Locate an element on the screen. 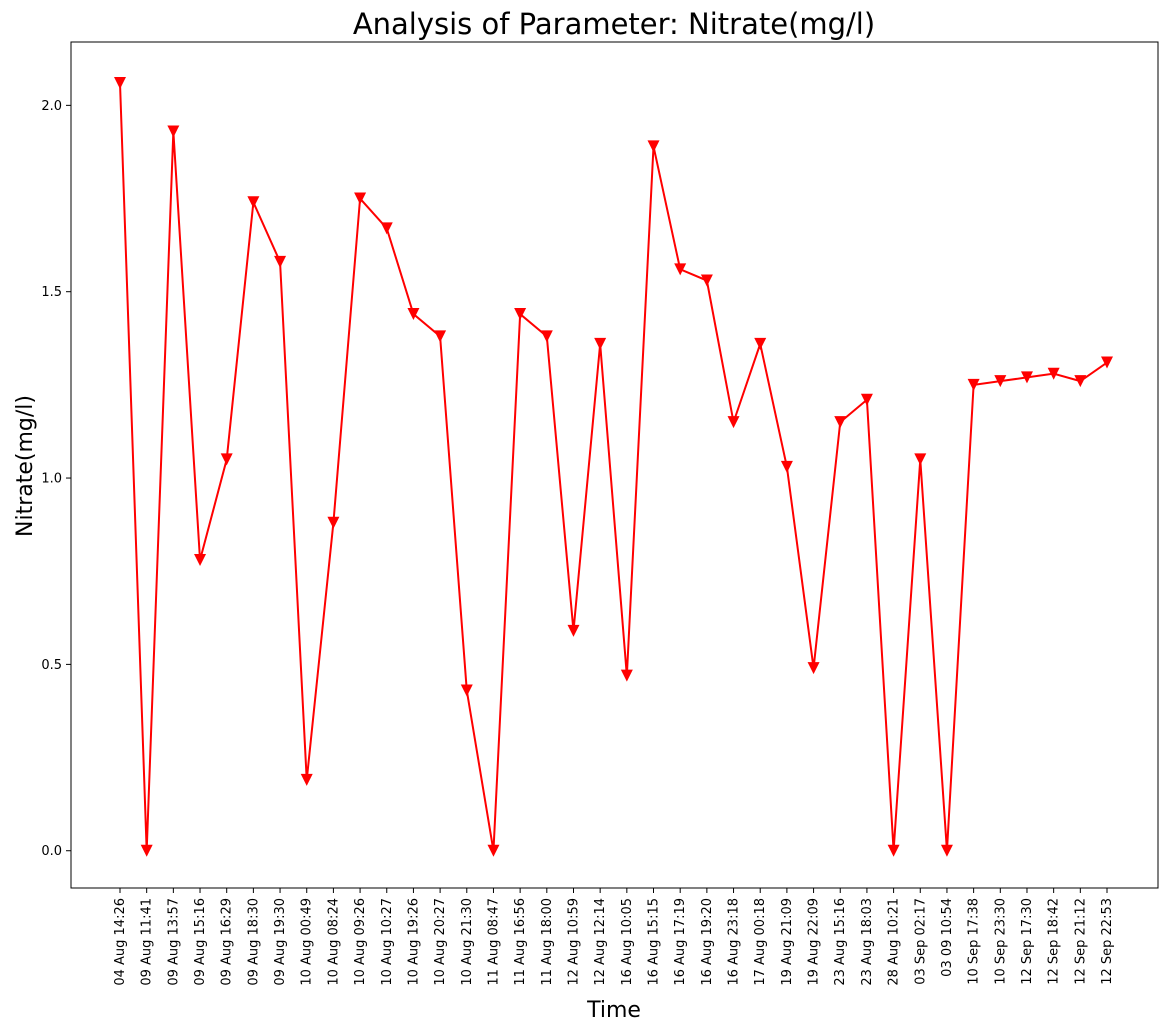 Image resolution: width=1166 pixels, height=1032 pixels. y-tick-label: 1.0 is located at coordinates (51, 479).